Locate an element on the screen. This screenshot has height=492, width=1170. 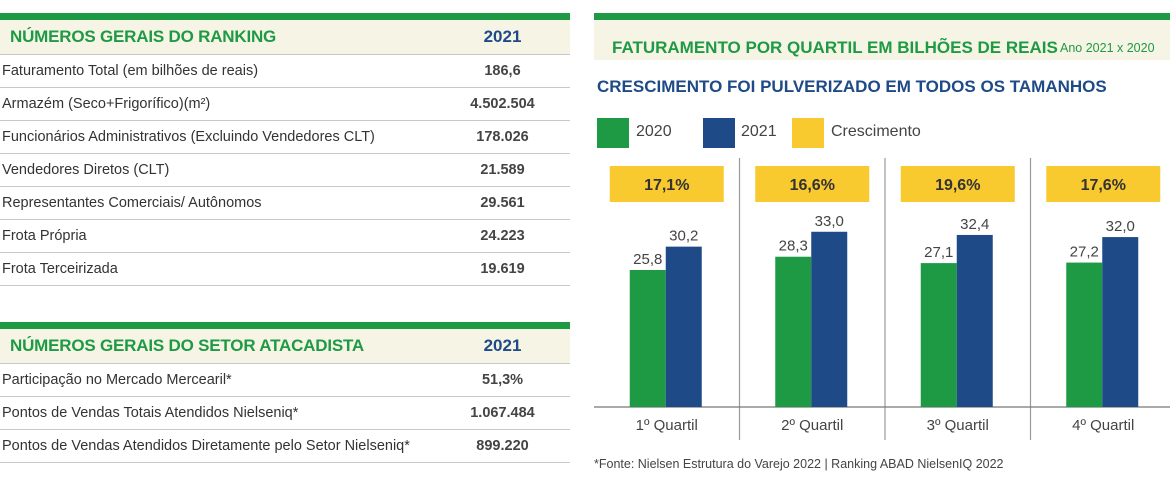
ranking-row-label: Faturamento Total (em bilhões de reais) is located at coordinates (130, 71).